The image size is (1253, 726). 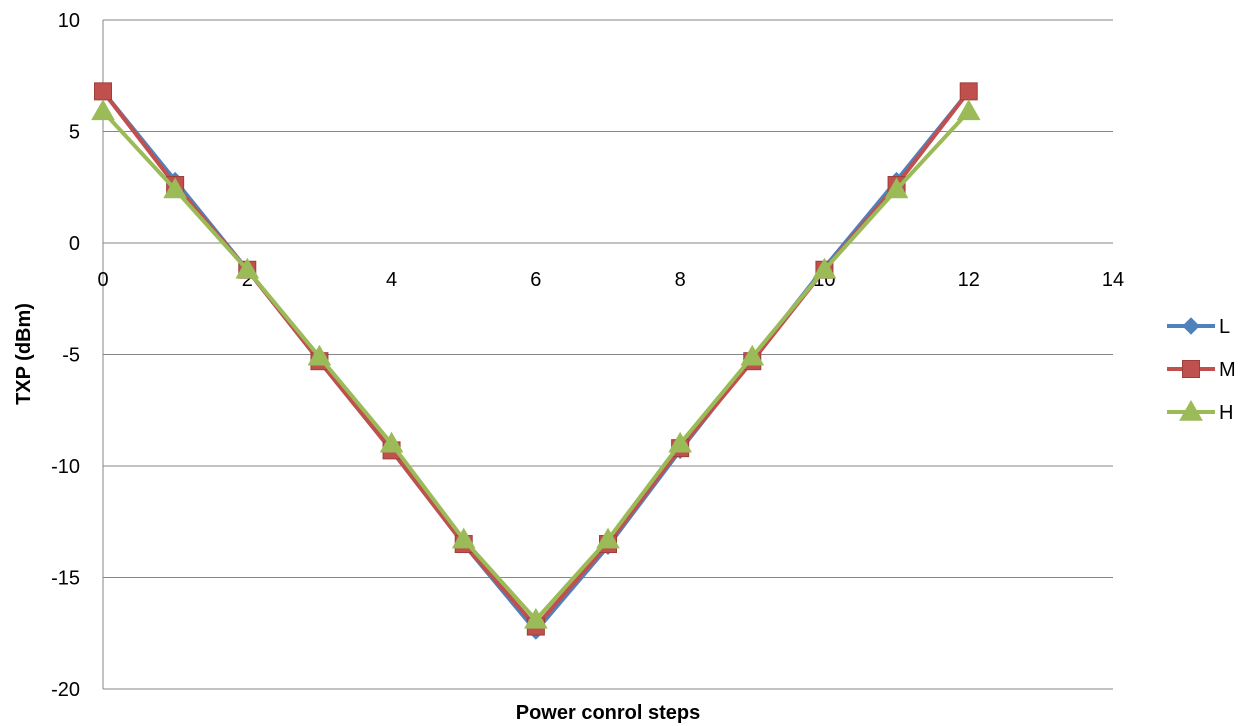 What do you see at coordinates (24, 354) in the screenshot?
I see `y-axis-title: TXP (dBm)` at bounding box center [24, 354].